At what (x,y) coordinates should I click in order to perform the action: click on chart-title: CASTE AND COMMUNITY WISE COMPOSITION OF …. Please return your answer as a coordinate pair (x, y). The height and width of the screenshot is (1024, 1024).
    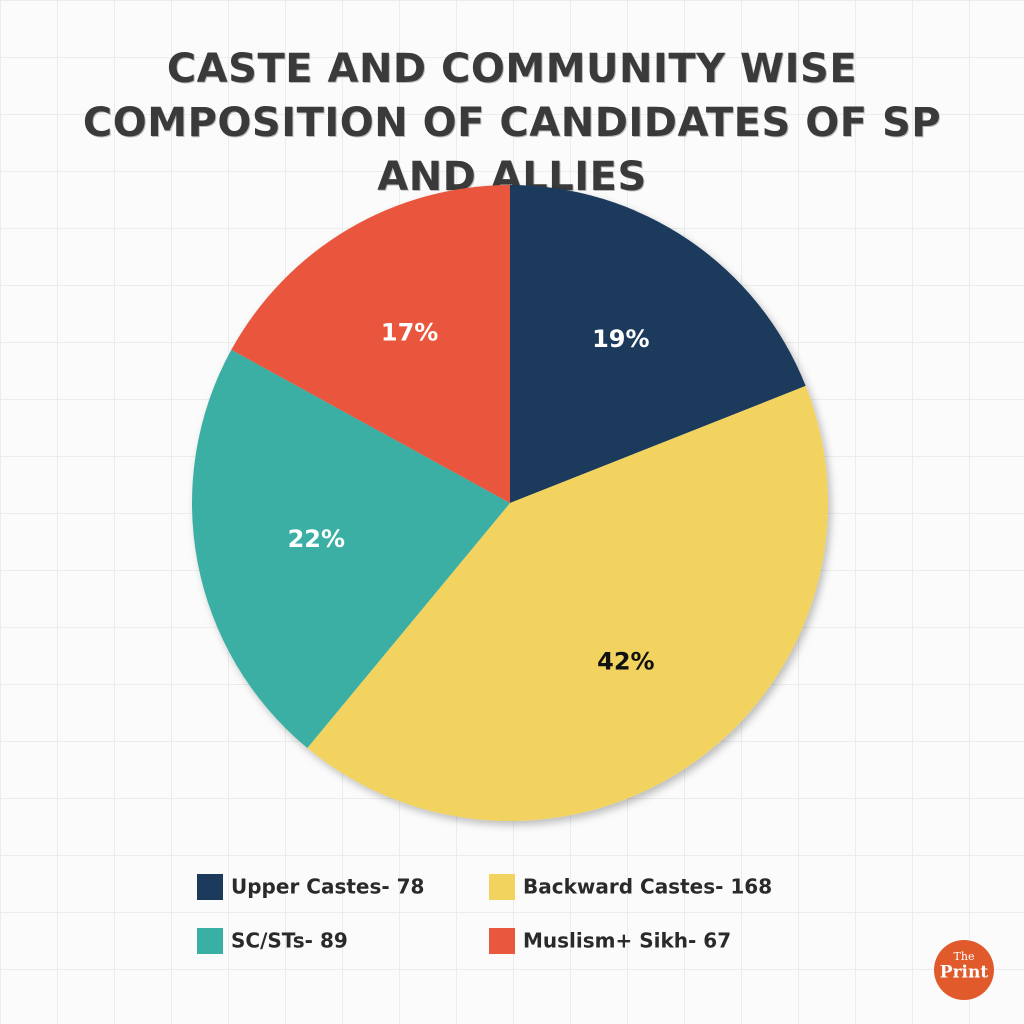
    Looking at the image, I should click on (512, 123).